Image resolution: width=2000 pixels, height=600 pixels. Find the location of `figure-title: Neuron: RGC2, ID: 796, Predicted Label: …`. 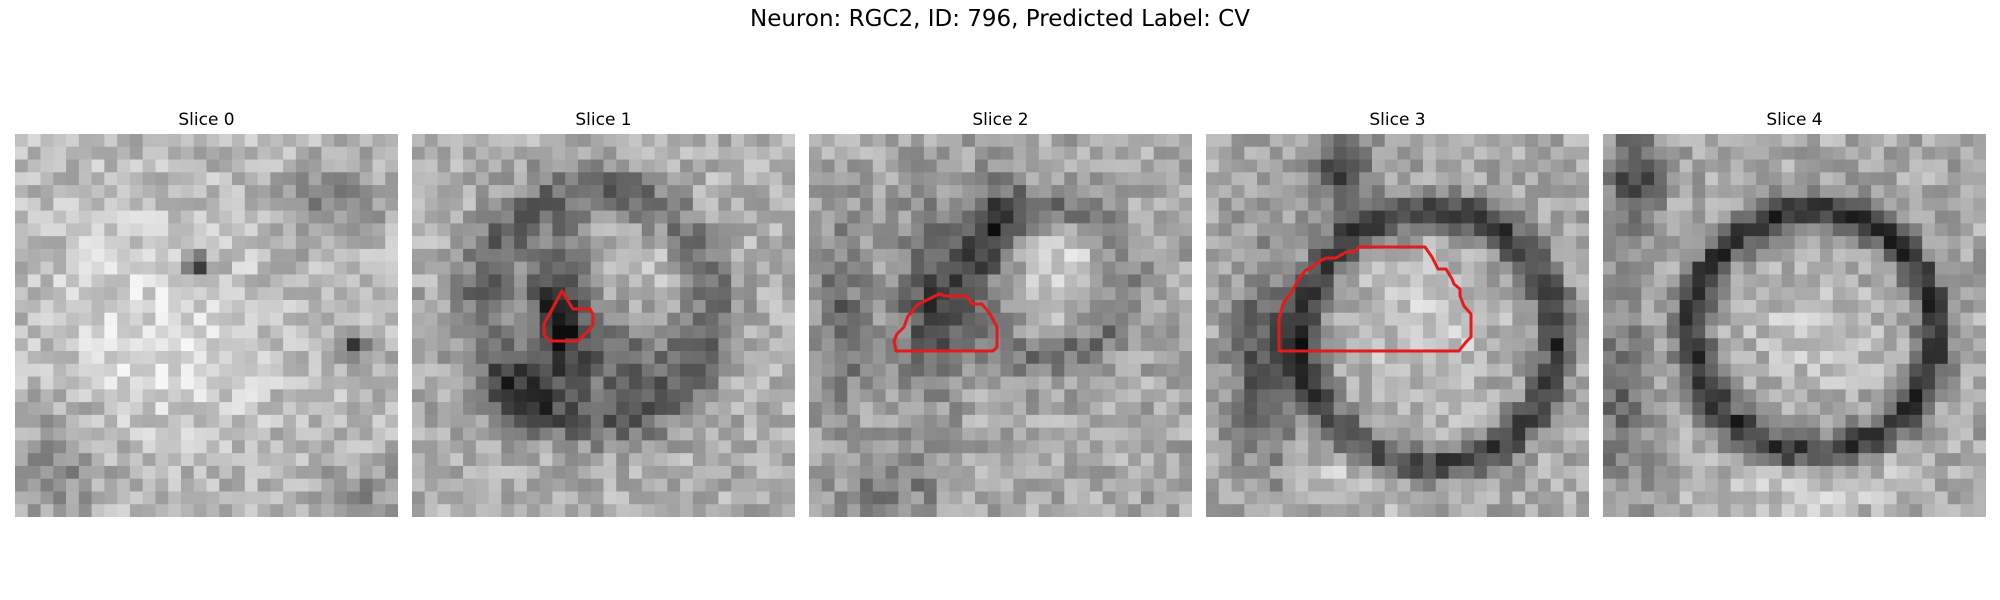

figure-title: Neuron: RGC2, ID: 796, Predicted Label: … is located at coordinates (1000, 19).